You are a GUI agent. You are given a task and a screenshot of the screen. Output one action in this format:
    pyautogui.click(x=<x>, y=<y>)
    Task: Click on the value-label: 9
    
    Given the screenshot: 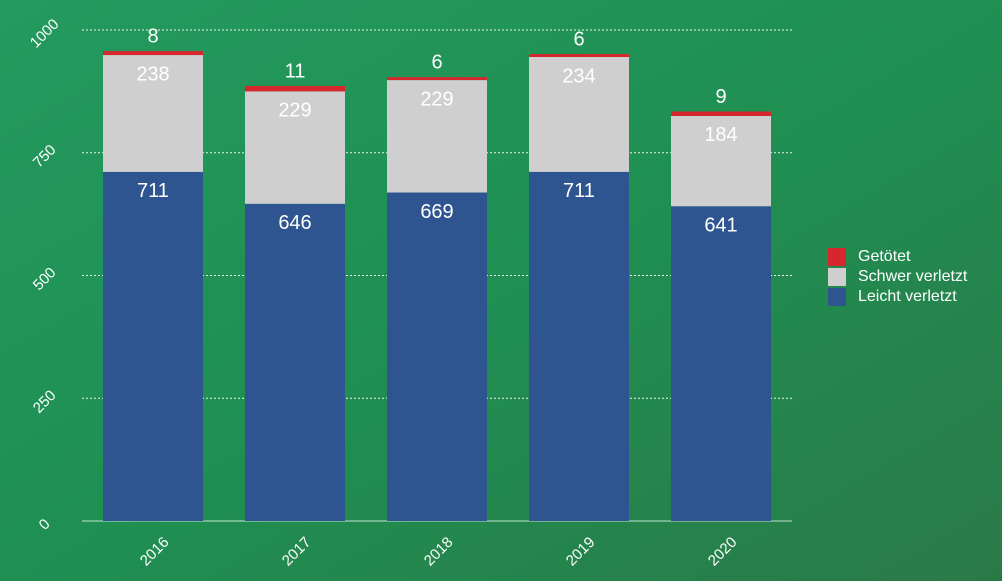 What is the action you would take?
    pyautogui.click(x=720, y=97)
    